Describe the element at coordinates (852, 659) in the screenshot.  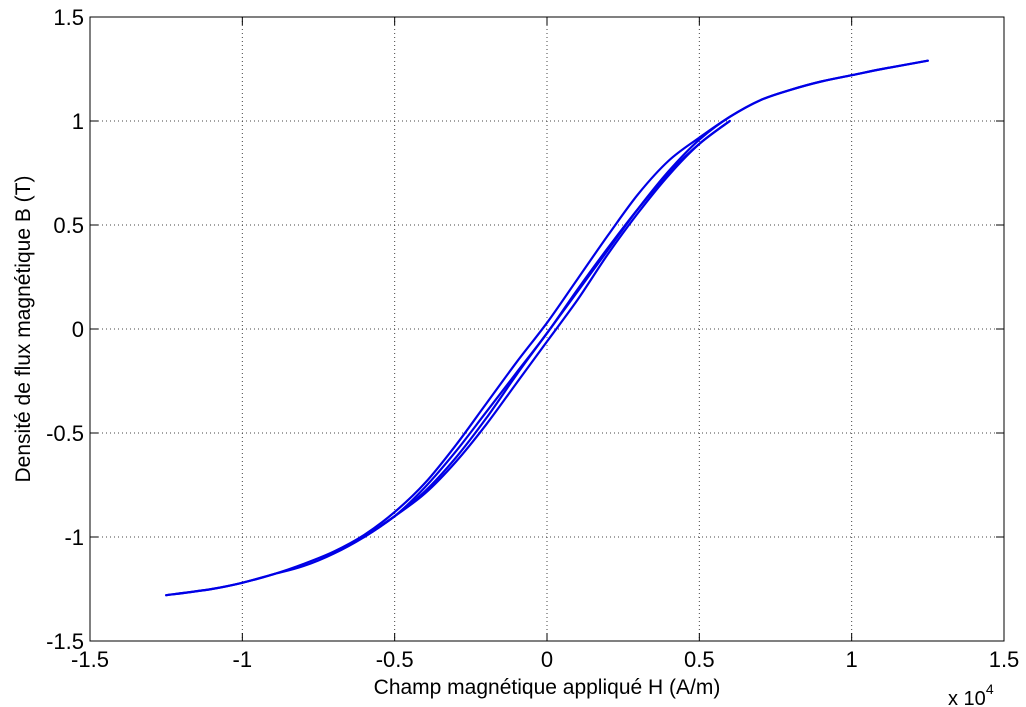
I see `x-tick-label: 1` at that location.